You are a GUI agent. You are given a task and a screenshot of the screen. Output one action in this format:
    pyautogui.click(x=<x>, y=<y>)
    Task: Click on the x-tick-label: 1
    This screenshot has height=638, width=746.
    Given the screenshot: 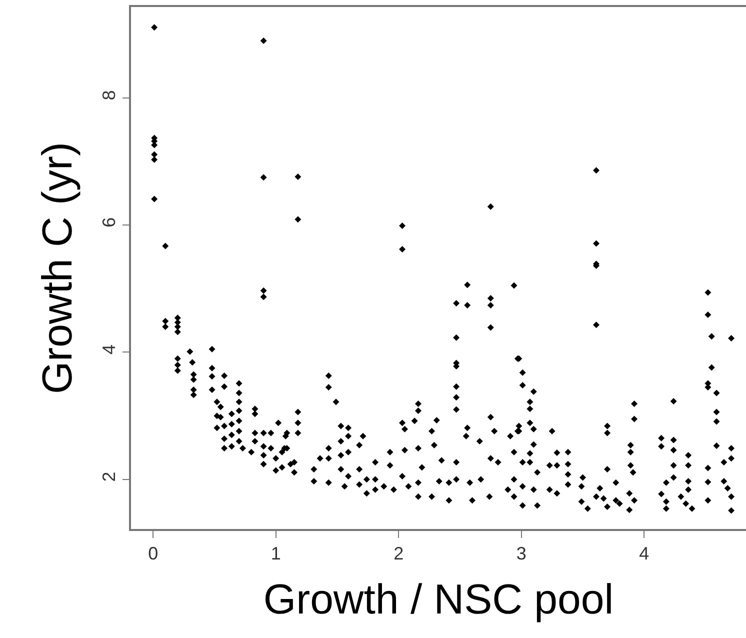 What is the action you would take?
    pyautogui.click(x=275, y=553)
    